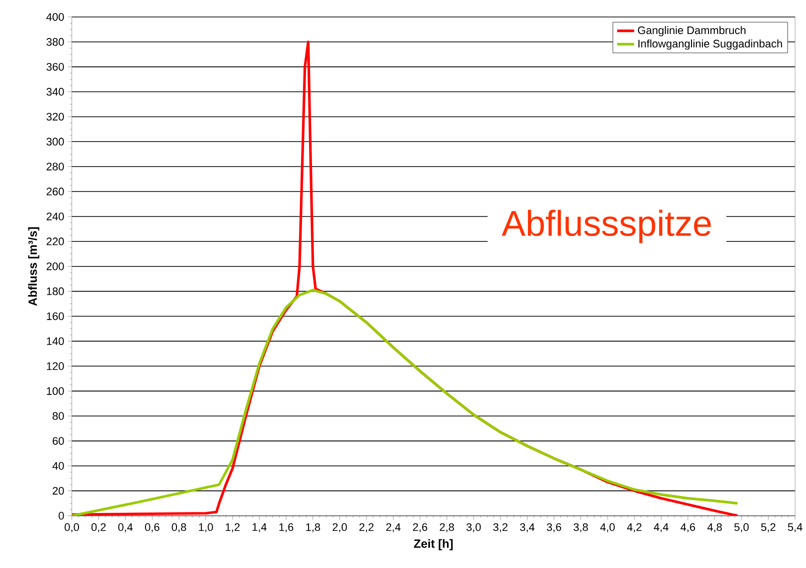 Image resolution: width=806 pixels, height=568 pixels. I want to click on x-tick-label: 2,4, so click(393, 527).